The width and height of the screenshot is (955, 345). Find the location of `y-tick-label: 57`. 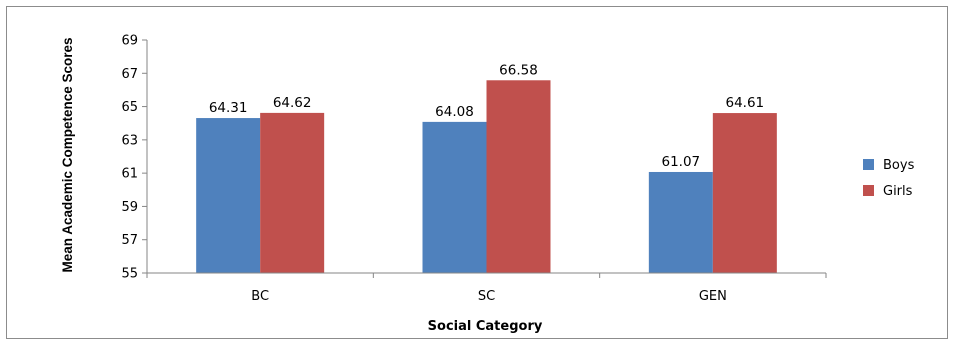

y-tick-label: 57 is located at coordinates (129, 240).